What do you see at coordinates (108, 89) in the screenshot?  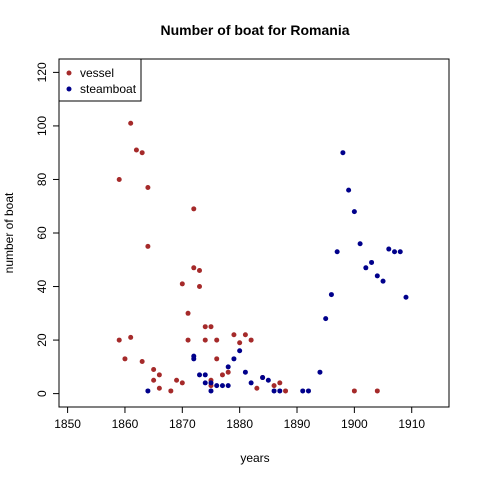 I see `legend-label-steamboat: steamboat` at bounding box center [108, 89].